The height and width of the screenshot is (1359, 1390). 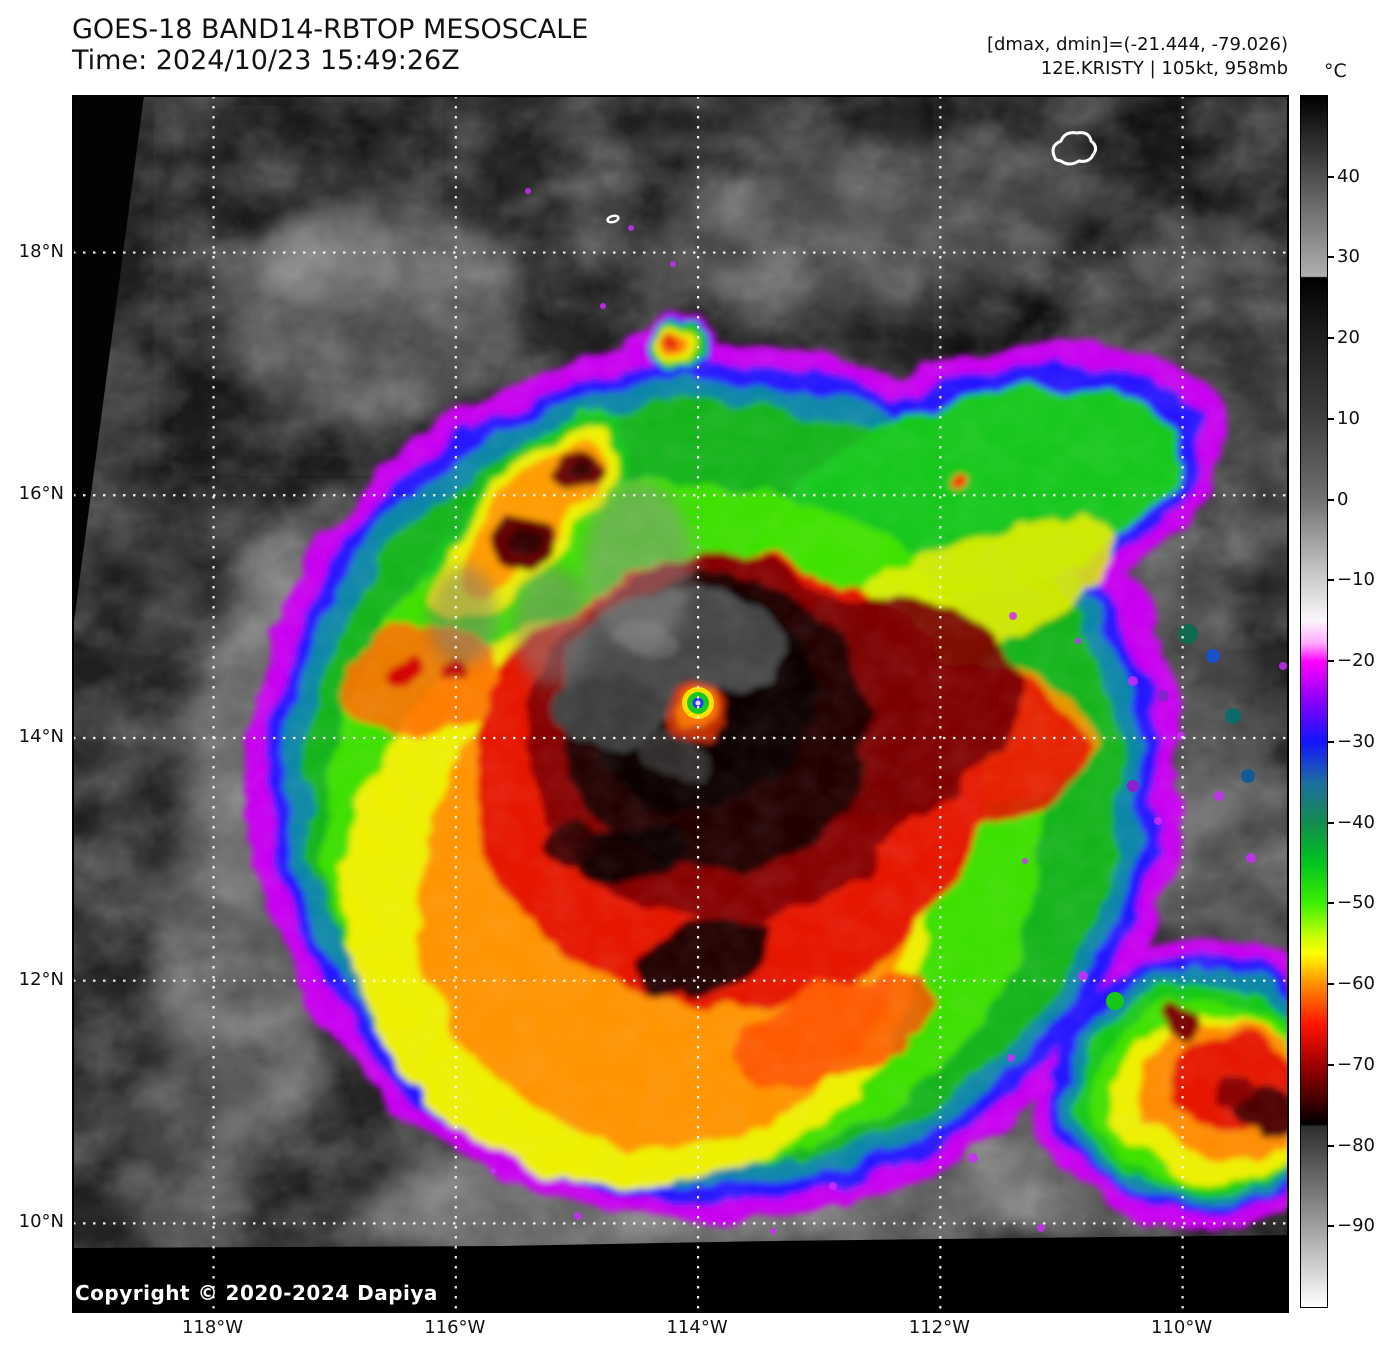 I want to click on longitude-tick-label: 114°W, so click(x=697, y=1327).